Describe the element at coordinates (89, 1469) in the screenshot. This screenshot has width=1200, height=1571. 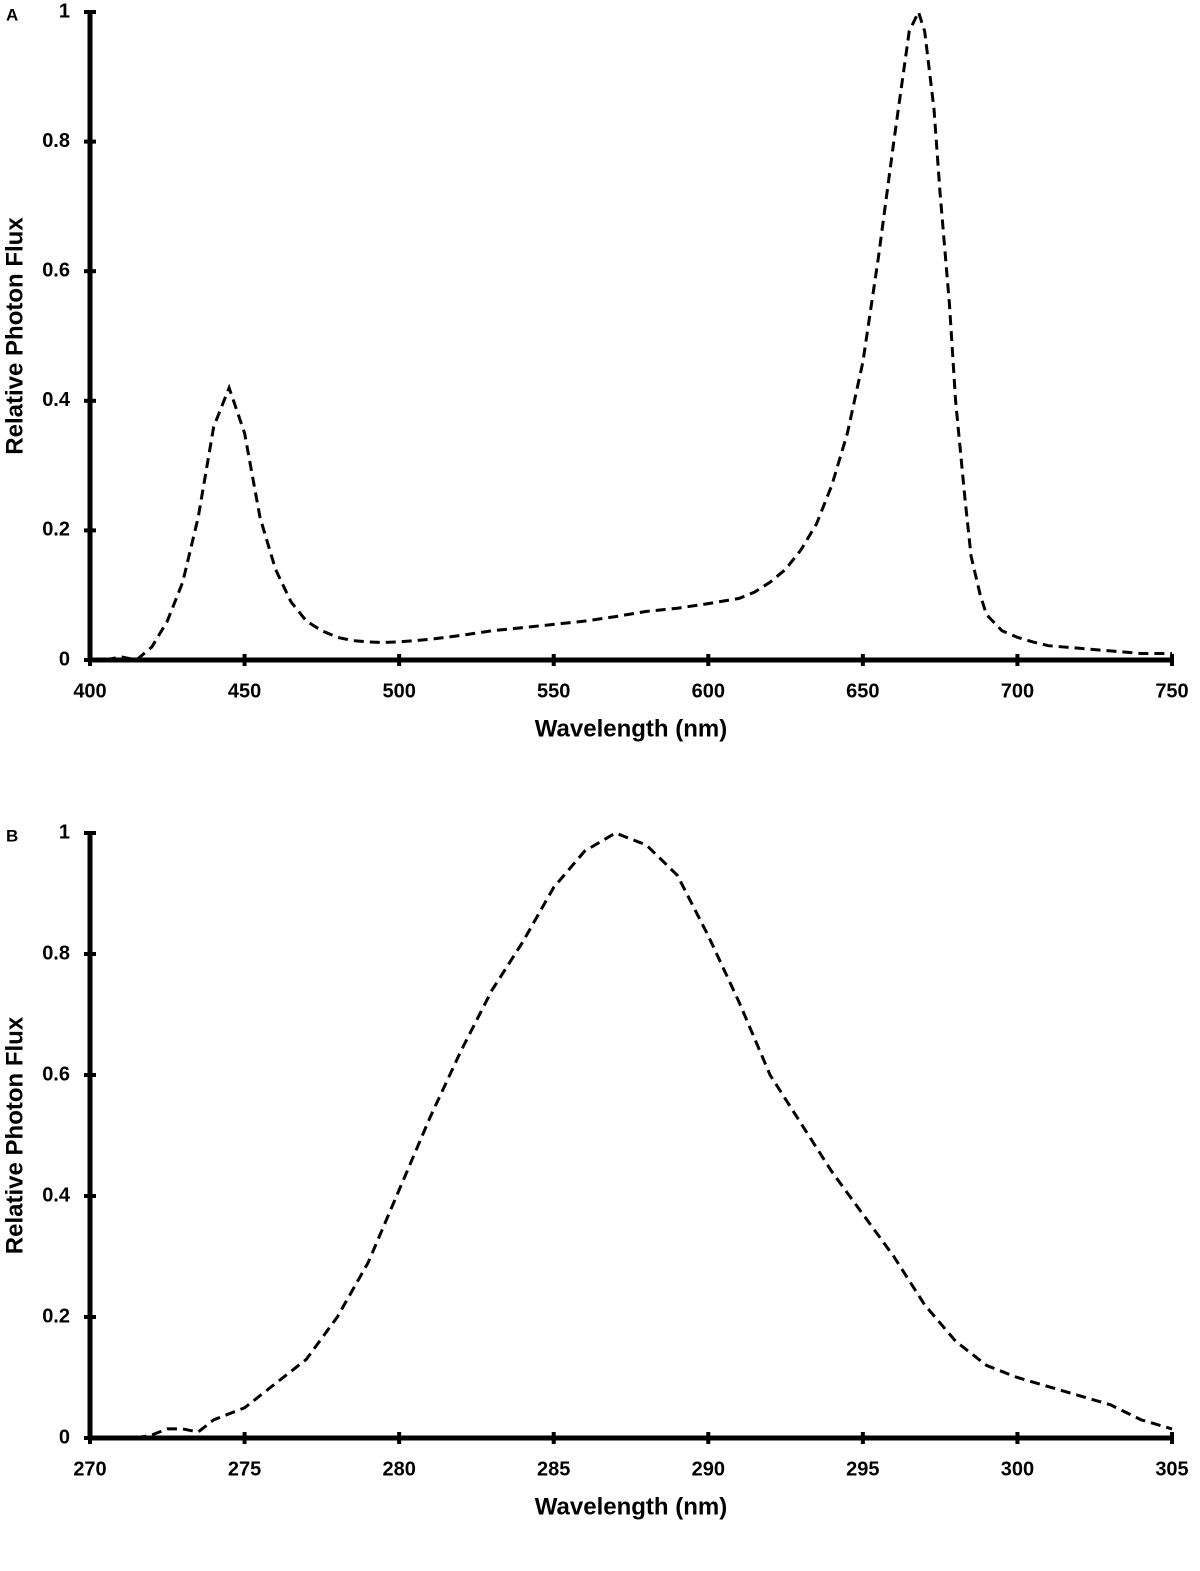
I see `x-tick-label: 270` at that location.